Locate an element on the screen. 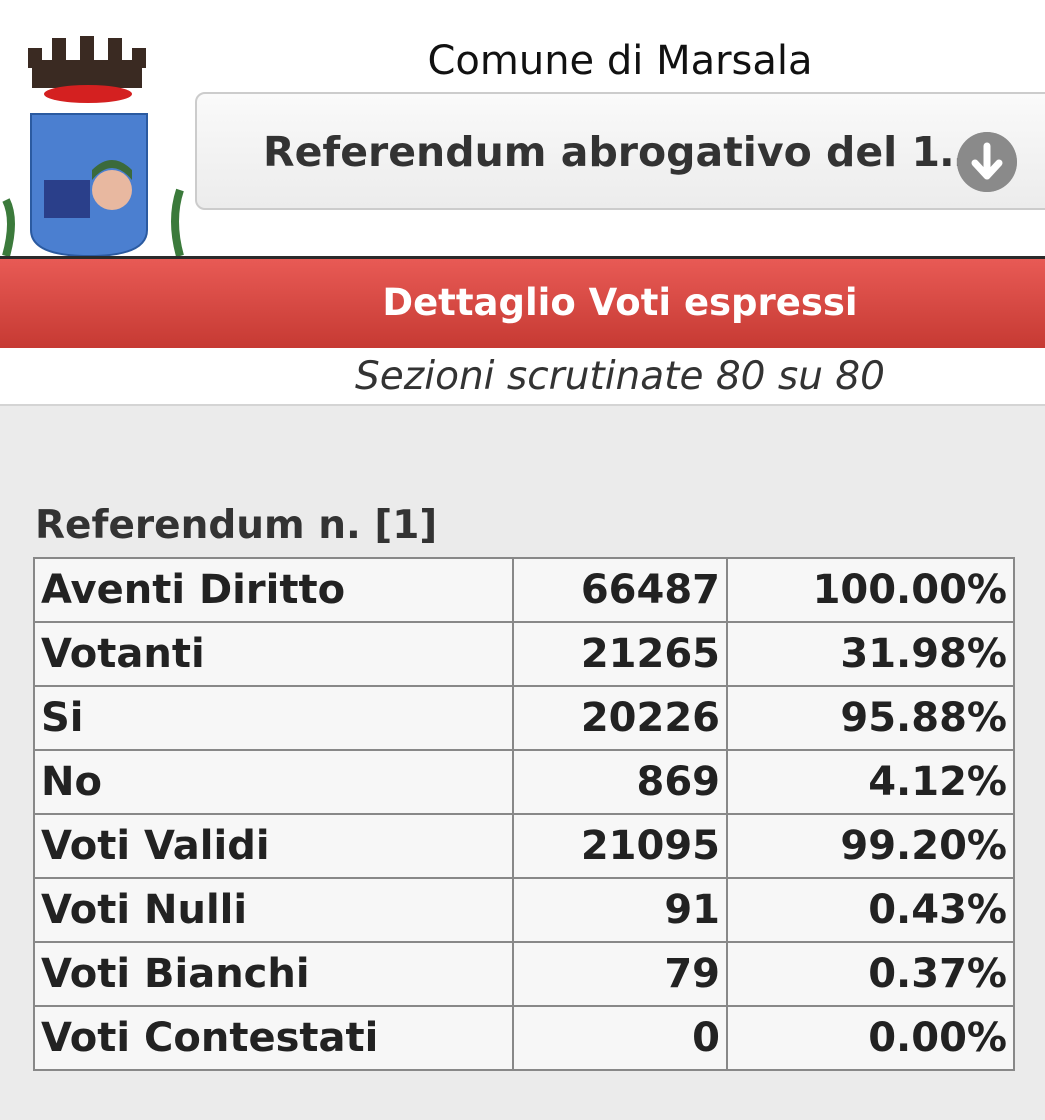  row-count: 20226 is located at coordinates (620, 718).